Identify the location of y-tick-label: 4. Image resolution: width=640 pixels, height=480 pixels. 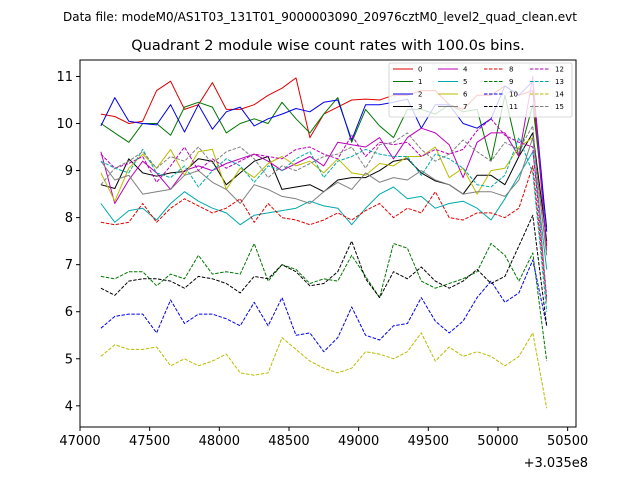
(69, 406).